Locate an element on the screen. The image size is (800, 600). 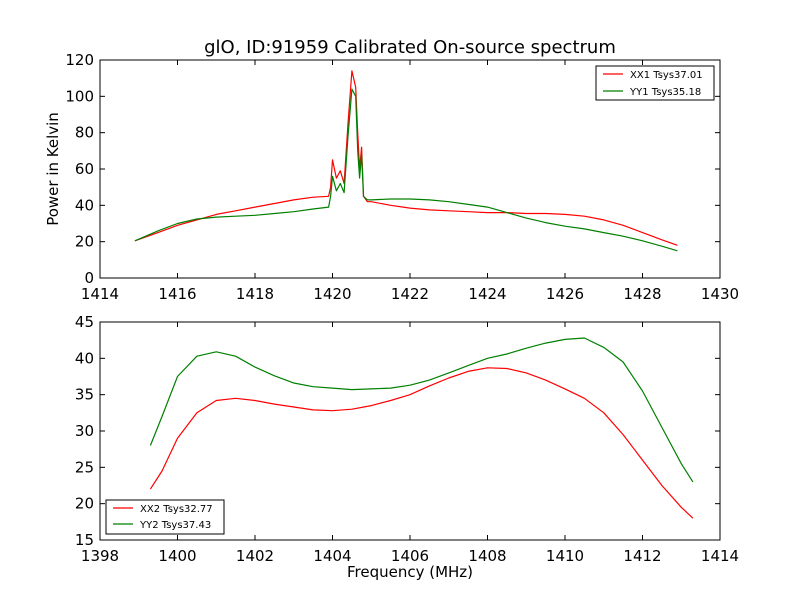
y-tick-label: 30 is located at coordinates (84, 431).